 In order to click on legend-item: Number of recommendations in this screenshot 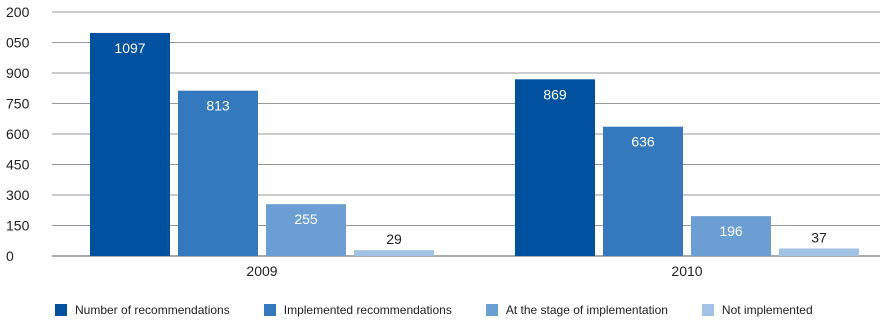, I will do `click(142, 310)`.